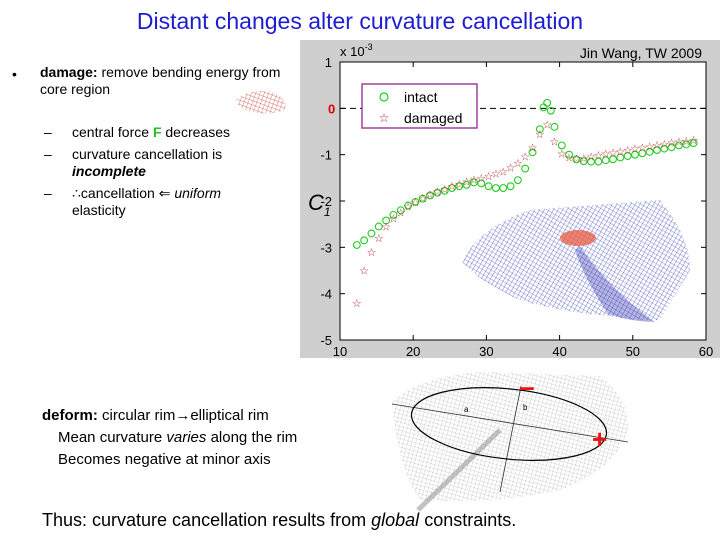 The height and width of the screenshot is (540, 720). What do you see at coordinates (112, 437) in the screenshot?
I see `line2-pre: Mean curvature` at bounding box center [112, 437].